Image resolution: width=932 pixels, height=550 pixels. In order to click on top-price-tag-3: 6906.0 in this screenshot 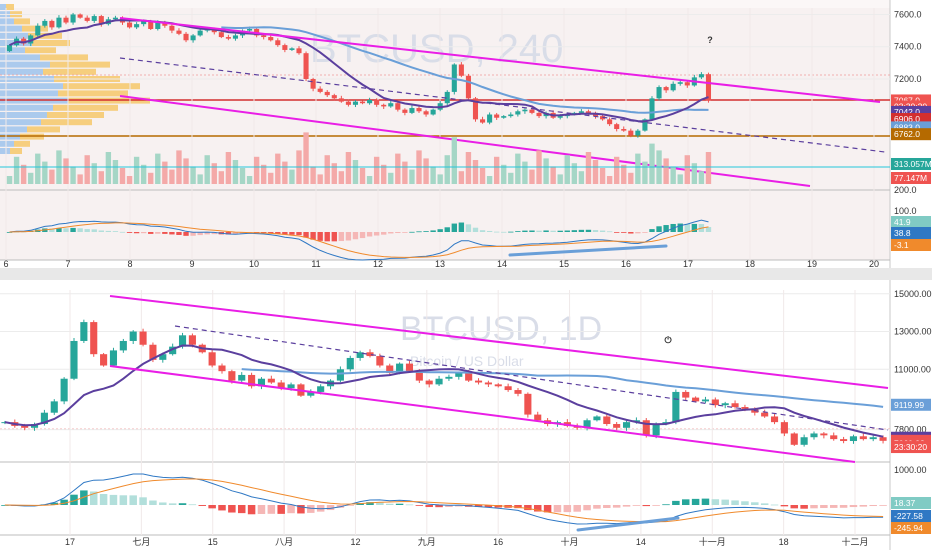, I will do `click(907, 119)`.